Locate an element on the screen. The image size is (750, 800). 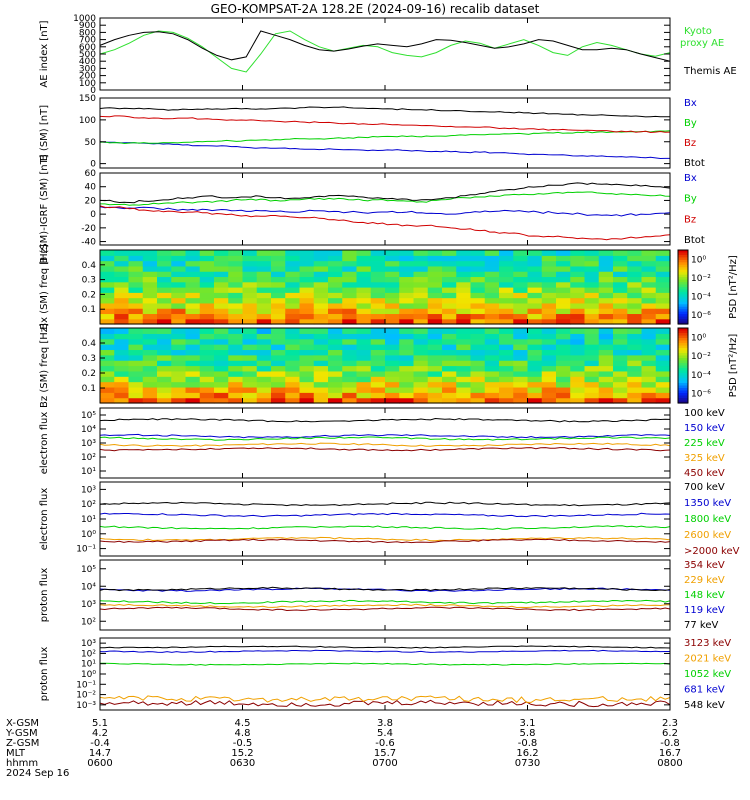
colorbar-segment is located at coordinates (683, 390).